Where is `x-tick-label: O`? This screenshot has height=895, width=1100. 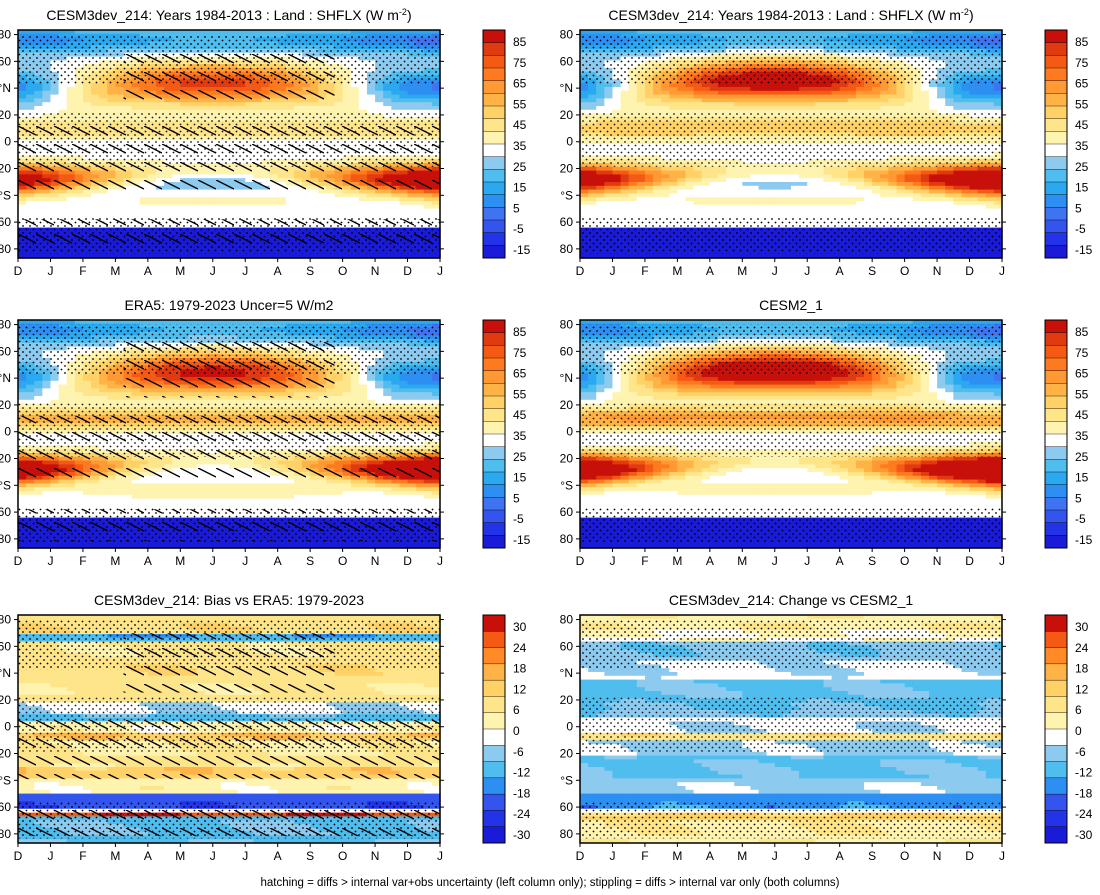 x-tick-label: O is located at coordinates (342, 271).